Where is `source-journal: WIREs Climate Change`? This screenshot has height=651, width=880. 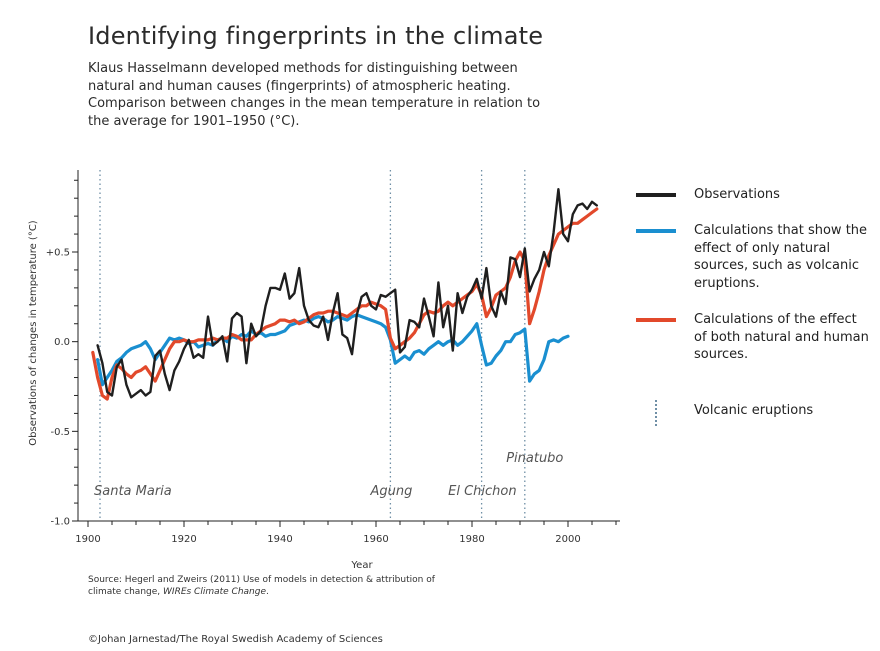
source-journal: WIREs Climate Change is located at coordinates (215, 592).